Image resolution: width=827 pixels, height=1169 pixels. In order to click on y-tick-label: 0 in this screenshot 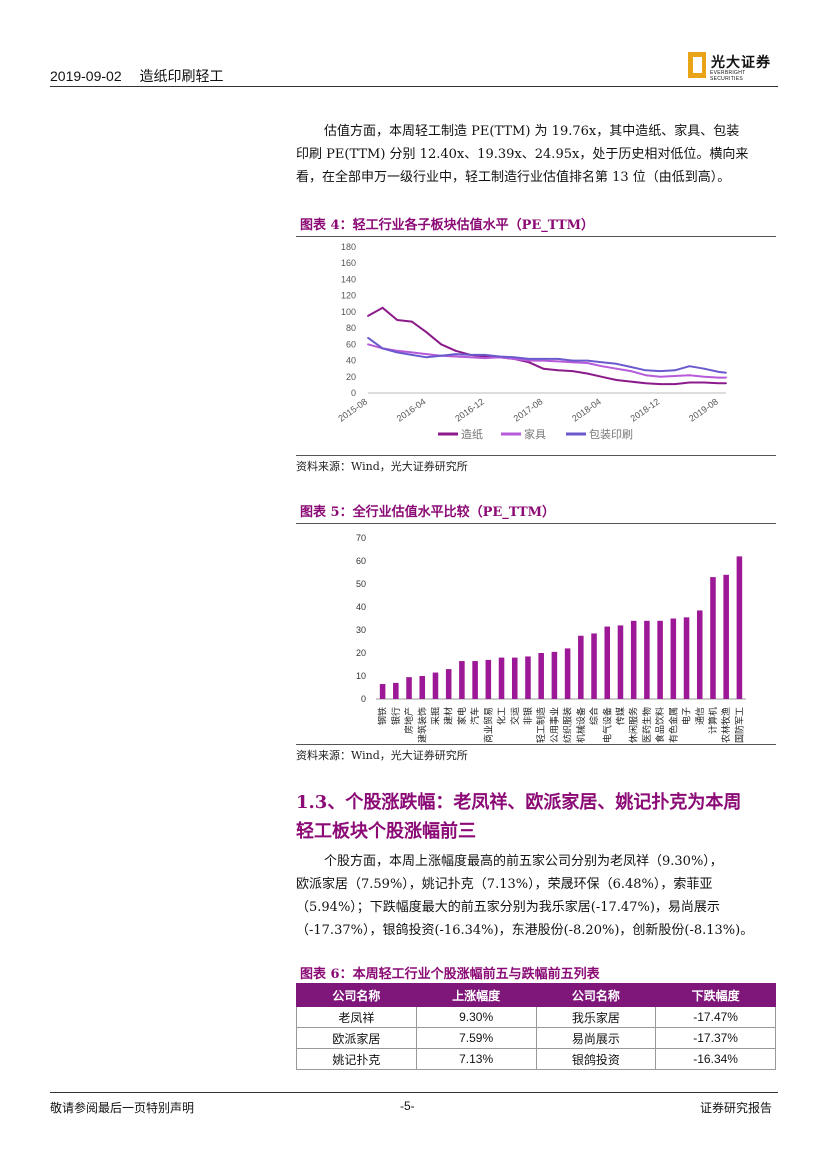, I will do `click(363, 699)`.